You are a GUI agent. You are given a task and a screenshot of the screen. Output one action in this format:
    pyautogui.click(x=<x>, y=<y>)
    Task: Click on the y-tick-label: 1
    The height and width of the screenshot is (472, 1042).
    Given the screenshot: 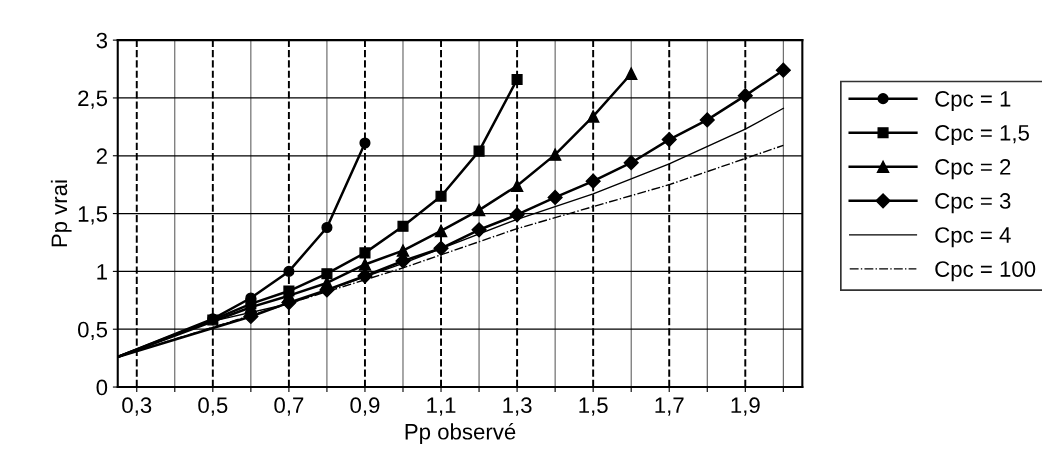 What is the action you would take?
    pyautogui.click(x=102, y=272)
    